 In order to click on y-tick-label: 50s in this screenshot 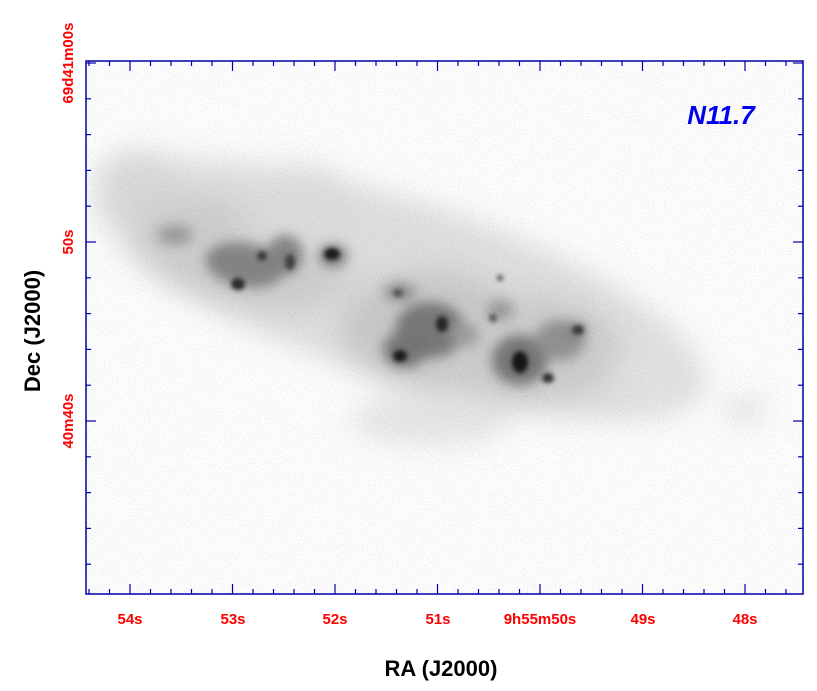, I will do `click(68, 241)`.